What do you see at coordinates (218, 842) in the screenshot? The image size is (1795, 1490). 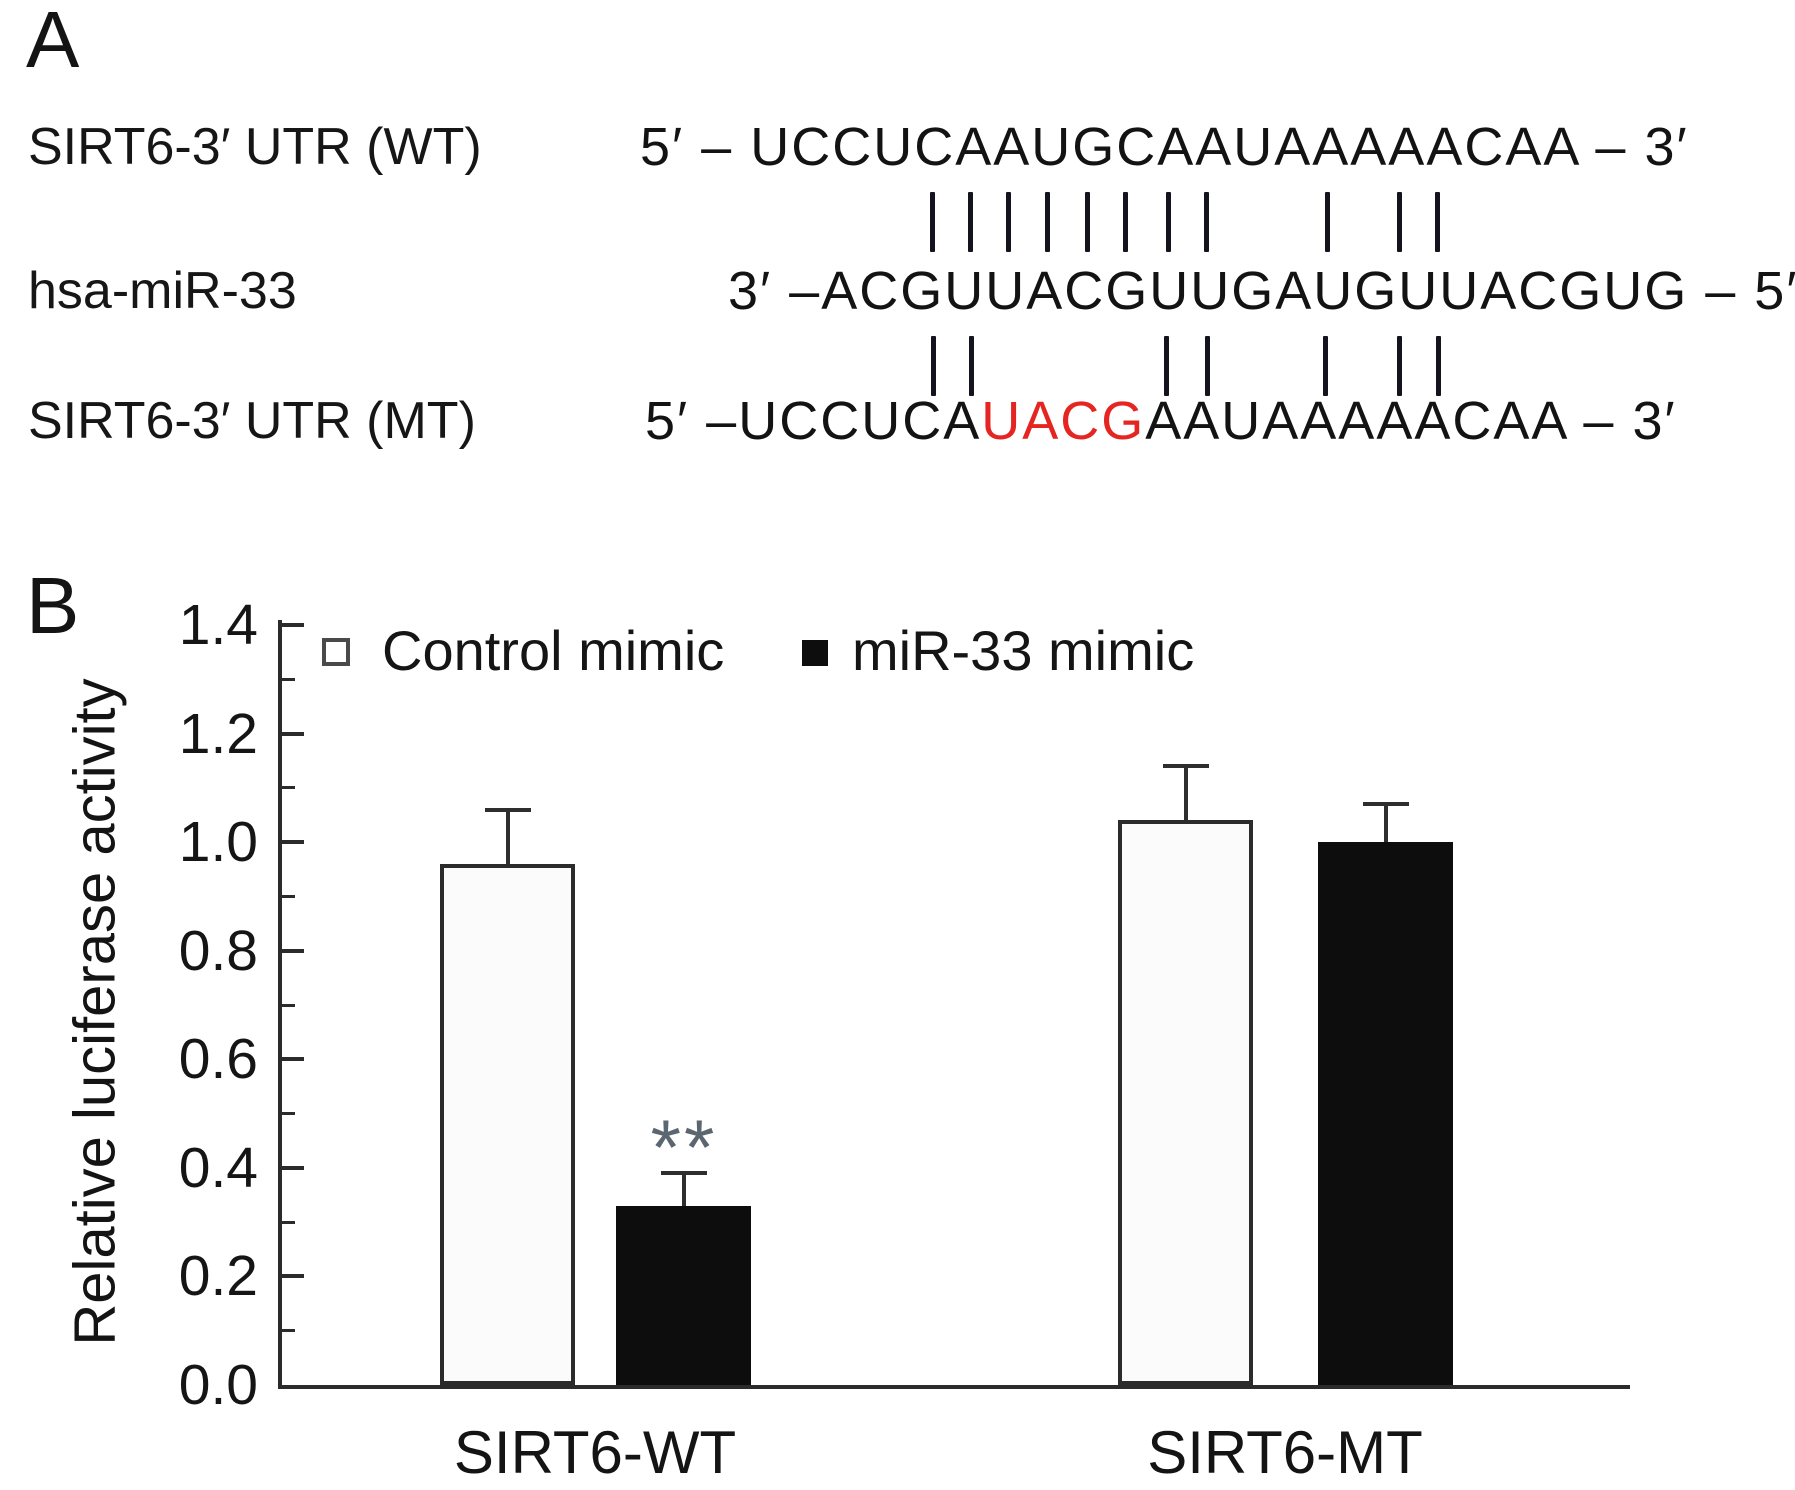 I see `y-tick-label: 1.0` at bounding box center [218, 842].